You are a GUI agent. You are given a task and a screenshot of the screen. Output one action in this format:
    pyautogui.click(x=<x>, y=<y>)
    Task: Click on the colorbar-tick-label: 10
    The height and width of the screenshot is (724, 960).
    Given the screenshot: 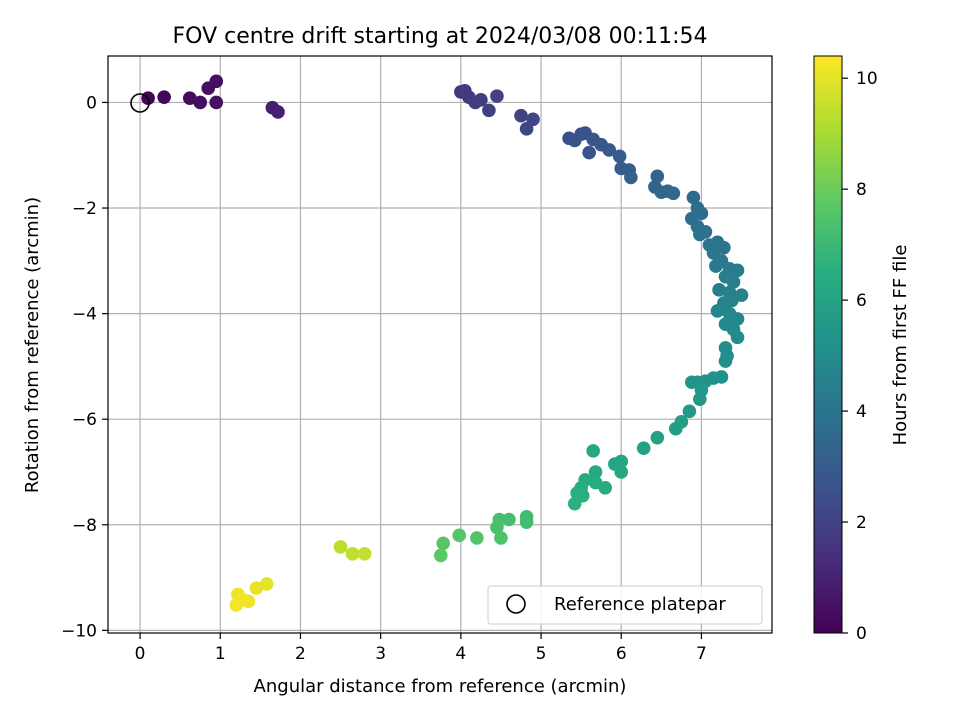 What is the action you would take?
    pyautogui.click(x=867, y=79)
    